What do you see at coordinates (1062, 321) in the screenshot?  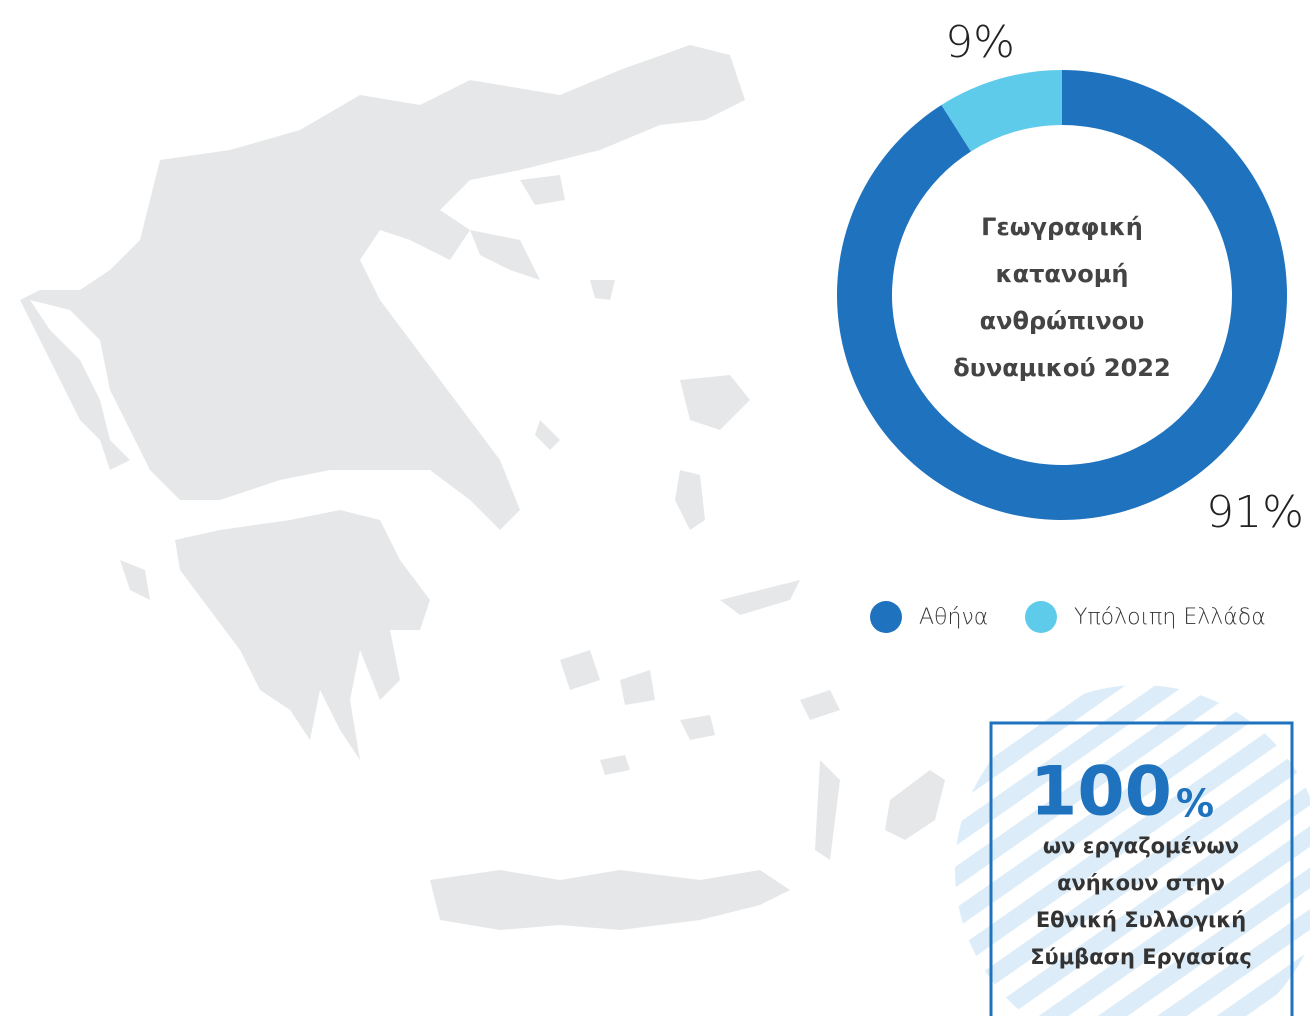 I see `donut-center-title: ανθρώπινου` at bounding box center [1062, 321].